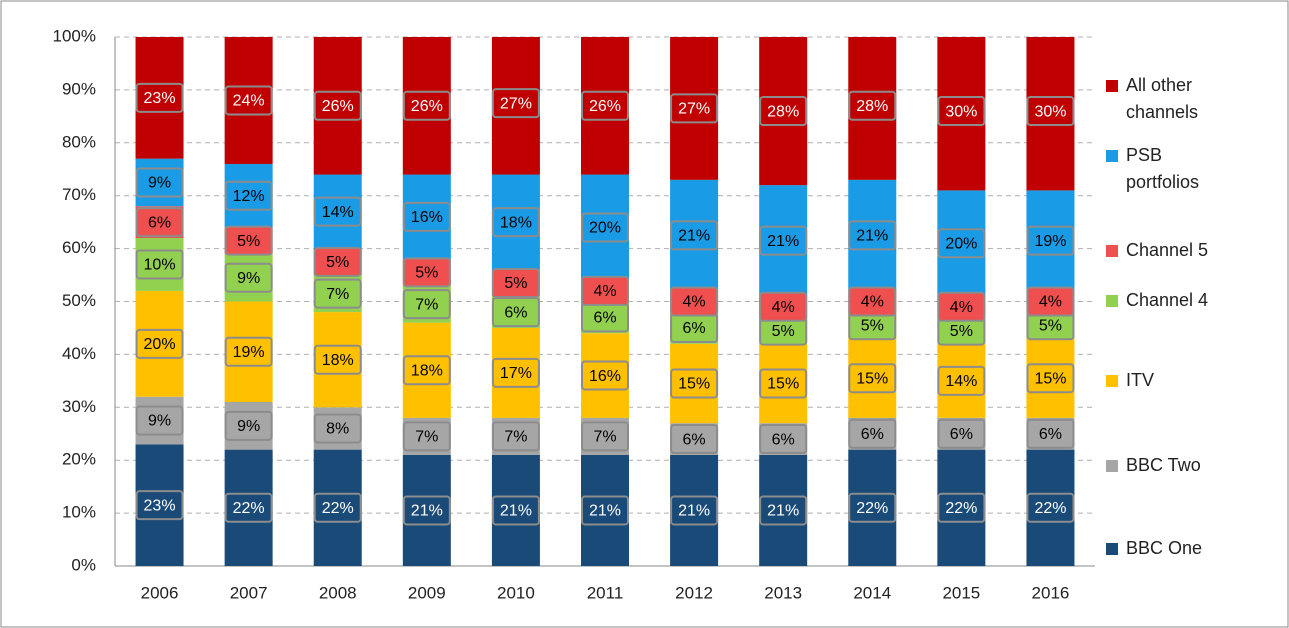 The image size is (1289, 628). What do you see at coordinates (1163, 465) in the screenshot?
I see `legend-label: BBC Two` at bounding box center [1163, 465].